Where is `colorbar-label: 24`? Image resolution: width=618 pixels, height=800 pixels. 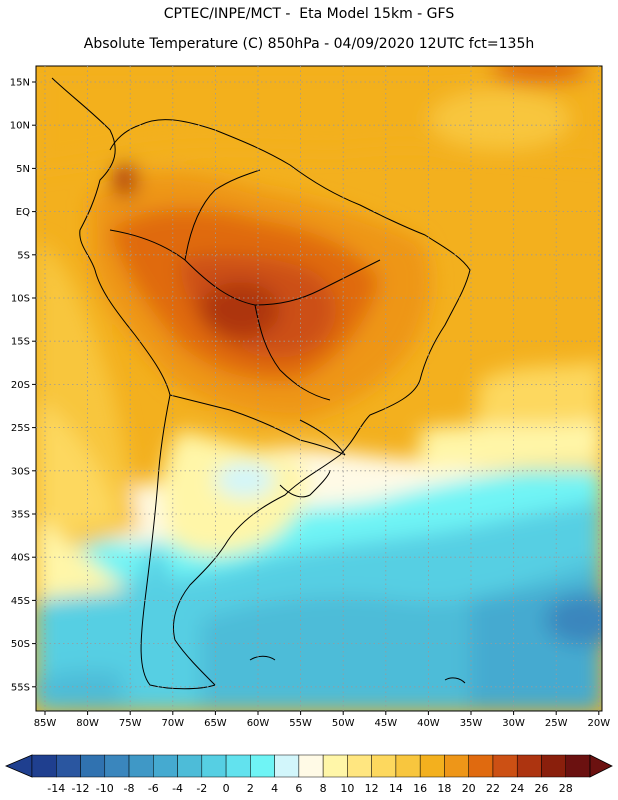 colorbar-label: 24 is located at coordinates (517, 788).